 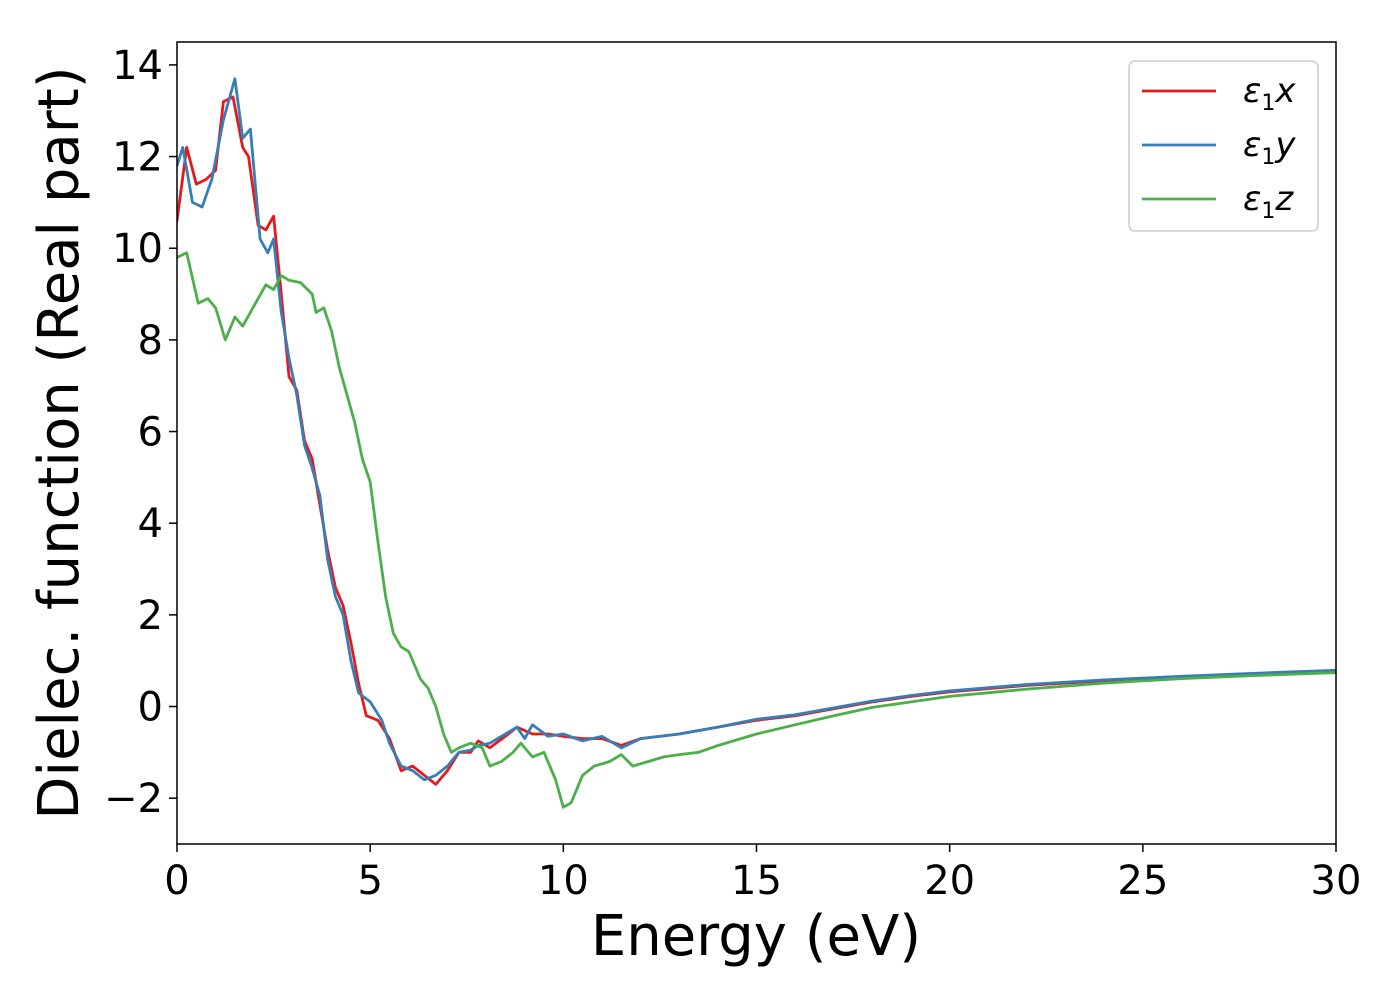 What do you see at coordinates (59, 442) in the screenshot?
I see `y-axis-title: Dielec. function (Real part)` at bounding box center [59, 442].